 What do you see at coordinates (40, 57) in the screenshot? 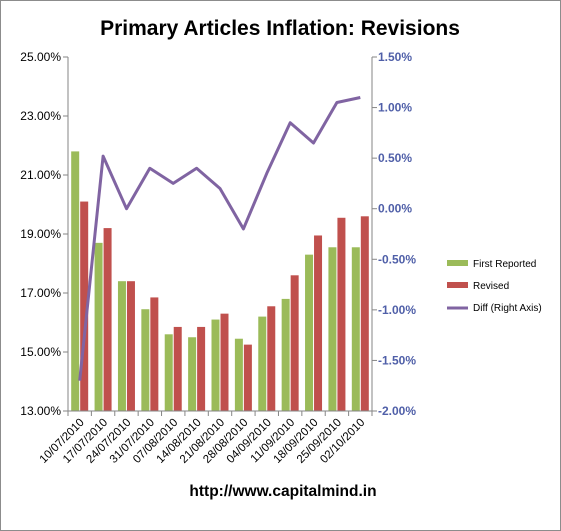
I see `left-tick-label: 25.00%` at bounding box center [40, 57].